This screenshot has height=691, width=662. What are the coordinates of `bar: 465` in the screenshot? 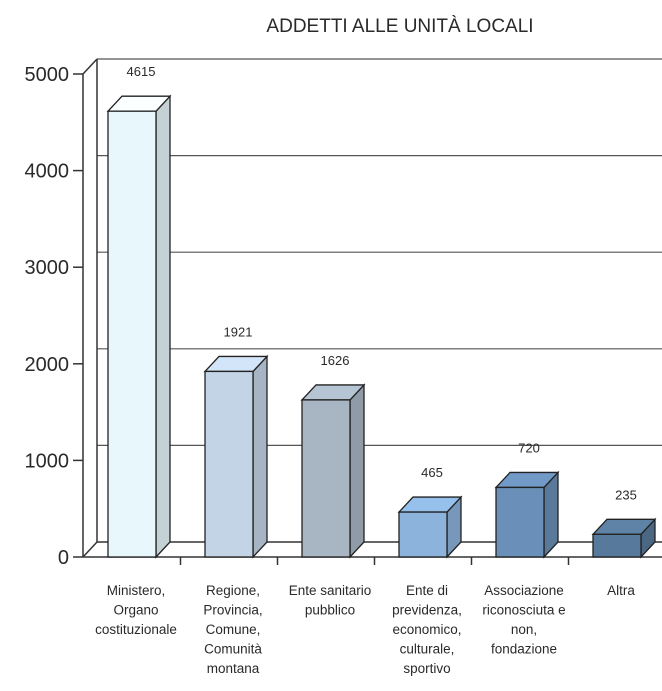 It's located at (430, 512).